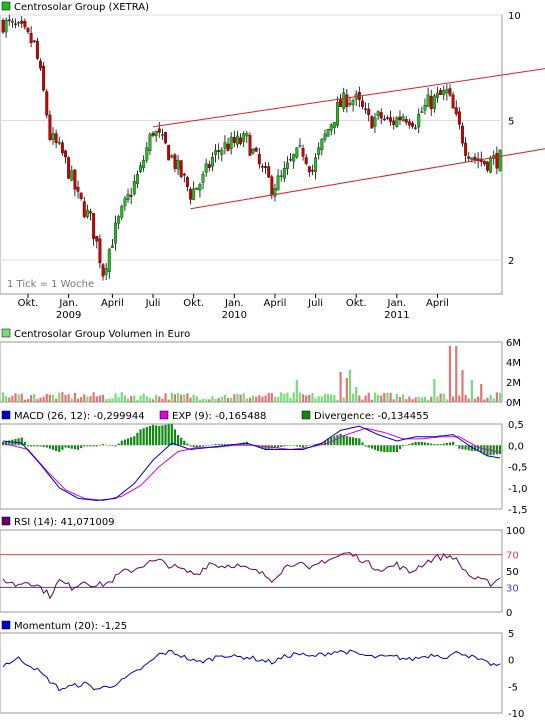  I want to click on price-x-tick-label: Okt., so click(356, 303).